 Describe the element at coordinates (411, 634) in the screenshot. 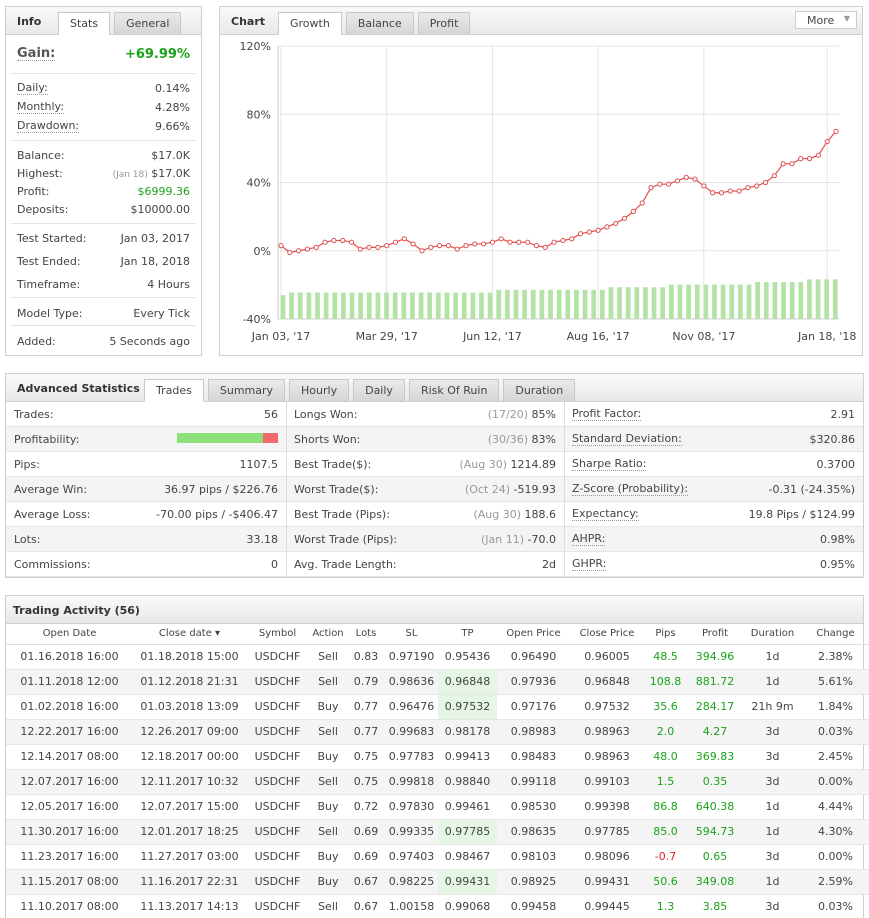

I see `column-header: SL` at that location.